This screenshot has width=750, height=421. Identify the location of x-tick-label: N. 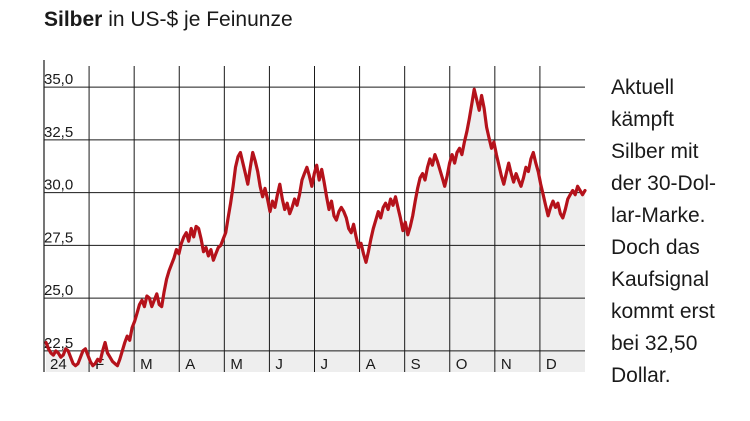
(506, 364).